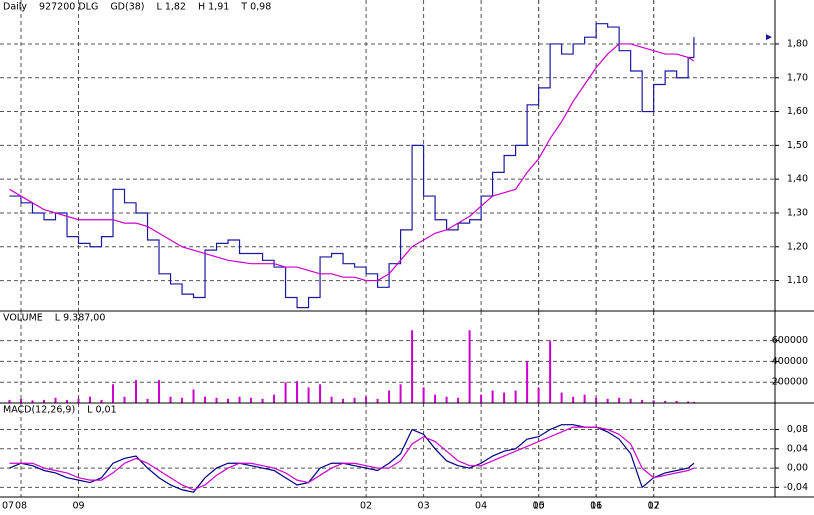  Describe the element at coordinates (39, 410) in the screenshot. I see `header-label: MACD(12,26,9)` at that location.